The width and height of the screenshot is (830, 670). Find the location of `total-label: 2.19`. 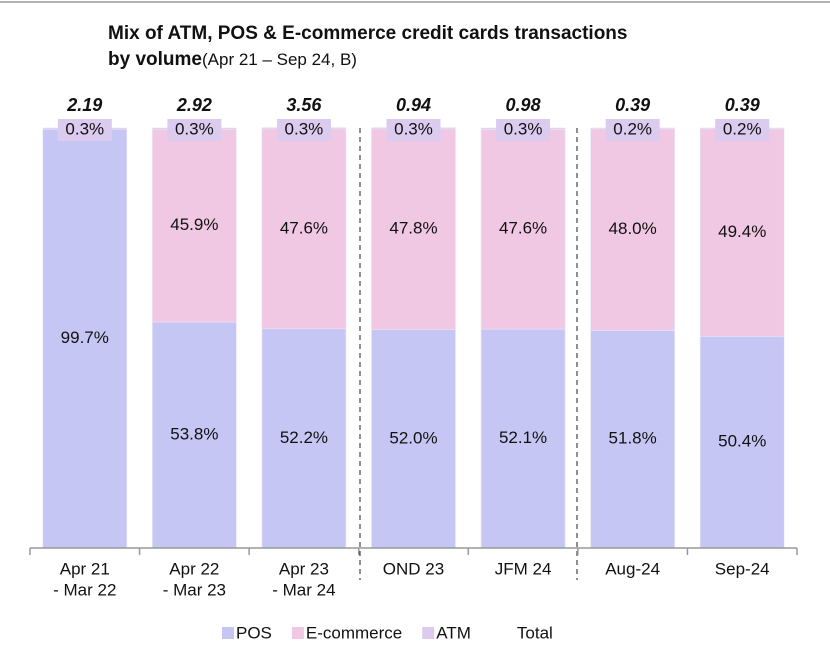

total-label: 2.19 is located at coordinates (84, 105).